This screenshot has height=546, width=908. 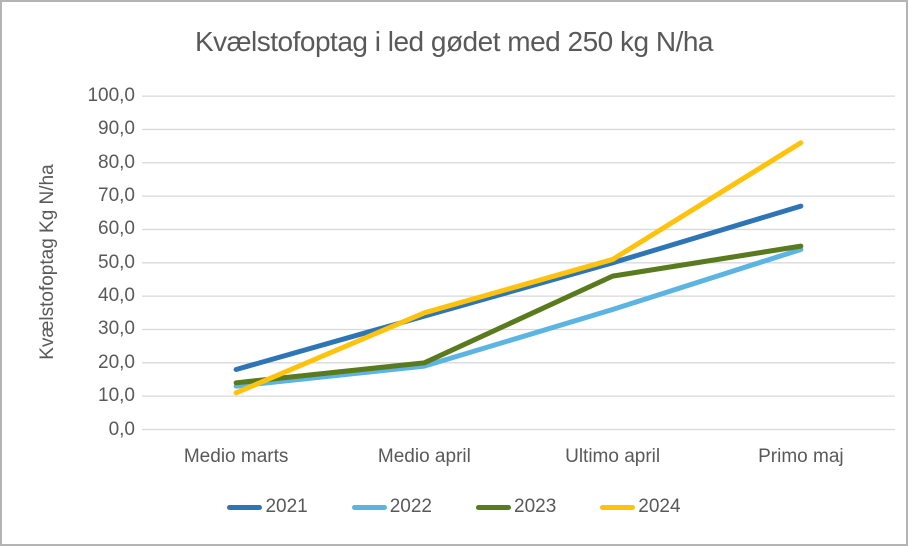 I want to click on legend-label: 2023, so click(x=535, y=506).